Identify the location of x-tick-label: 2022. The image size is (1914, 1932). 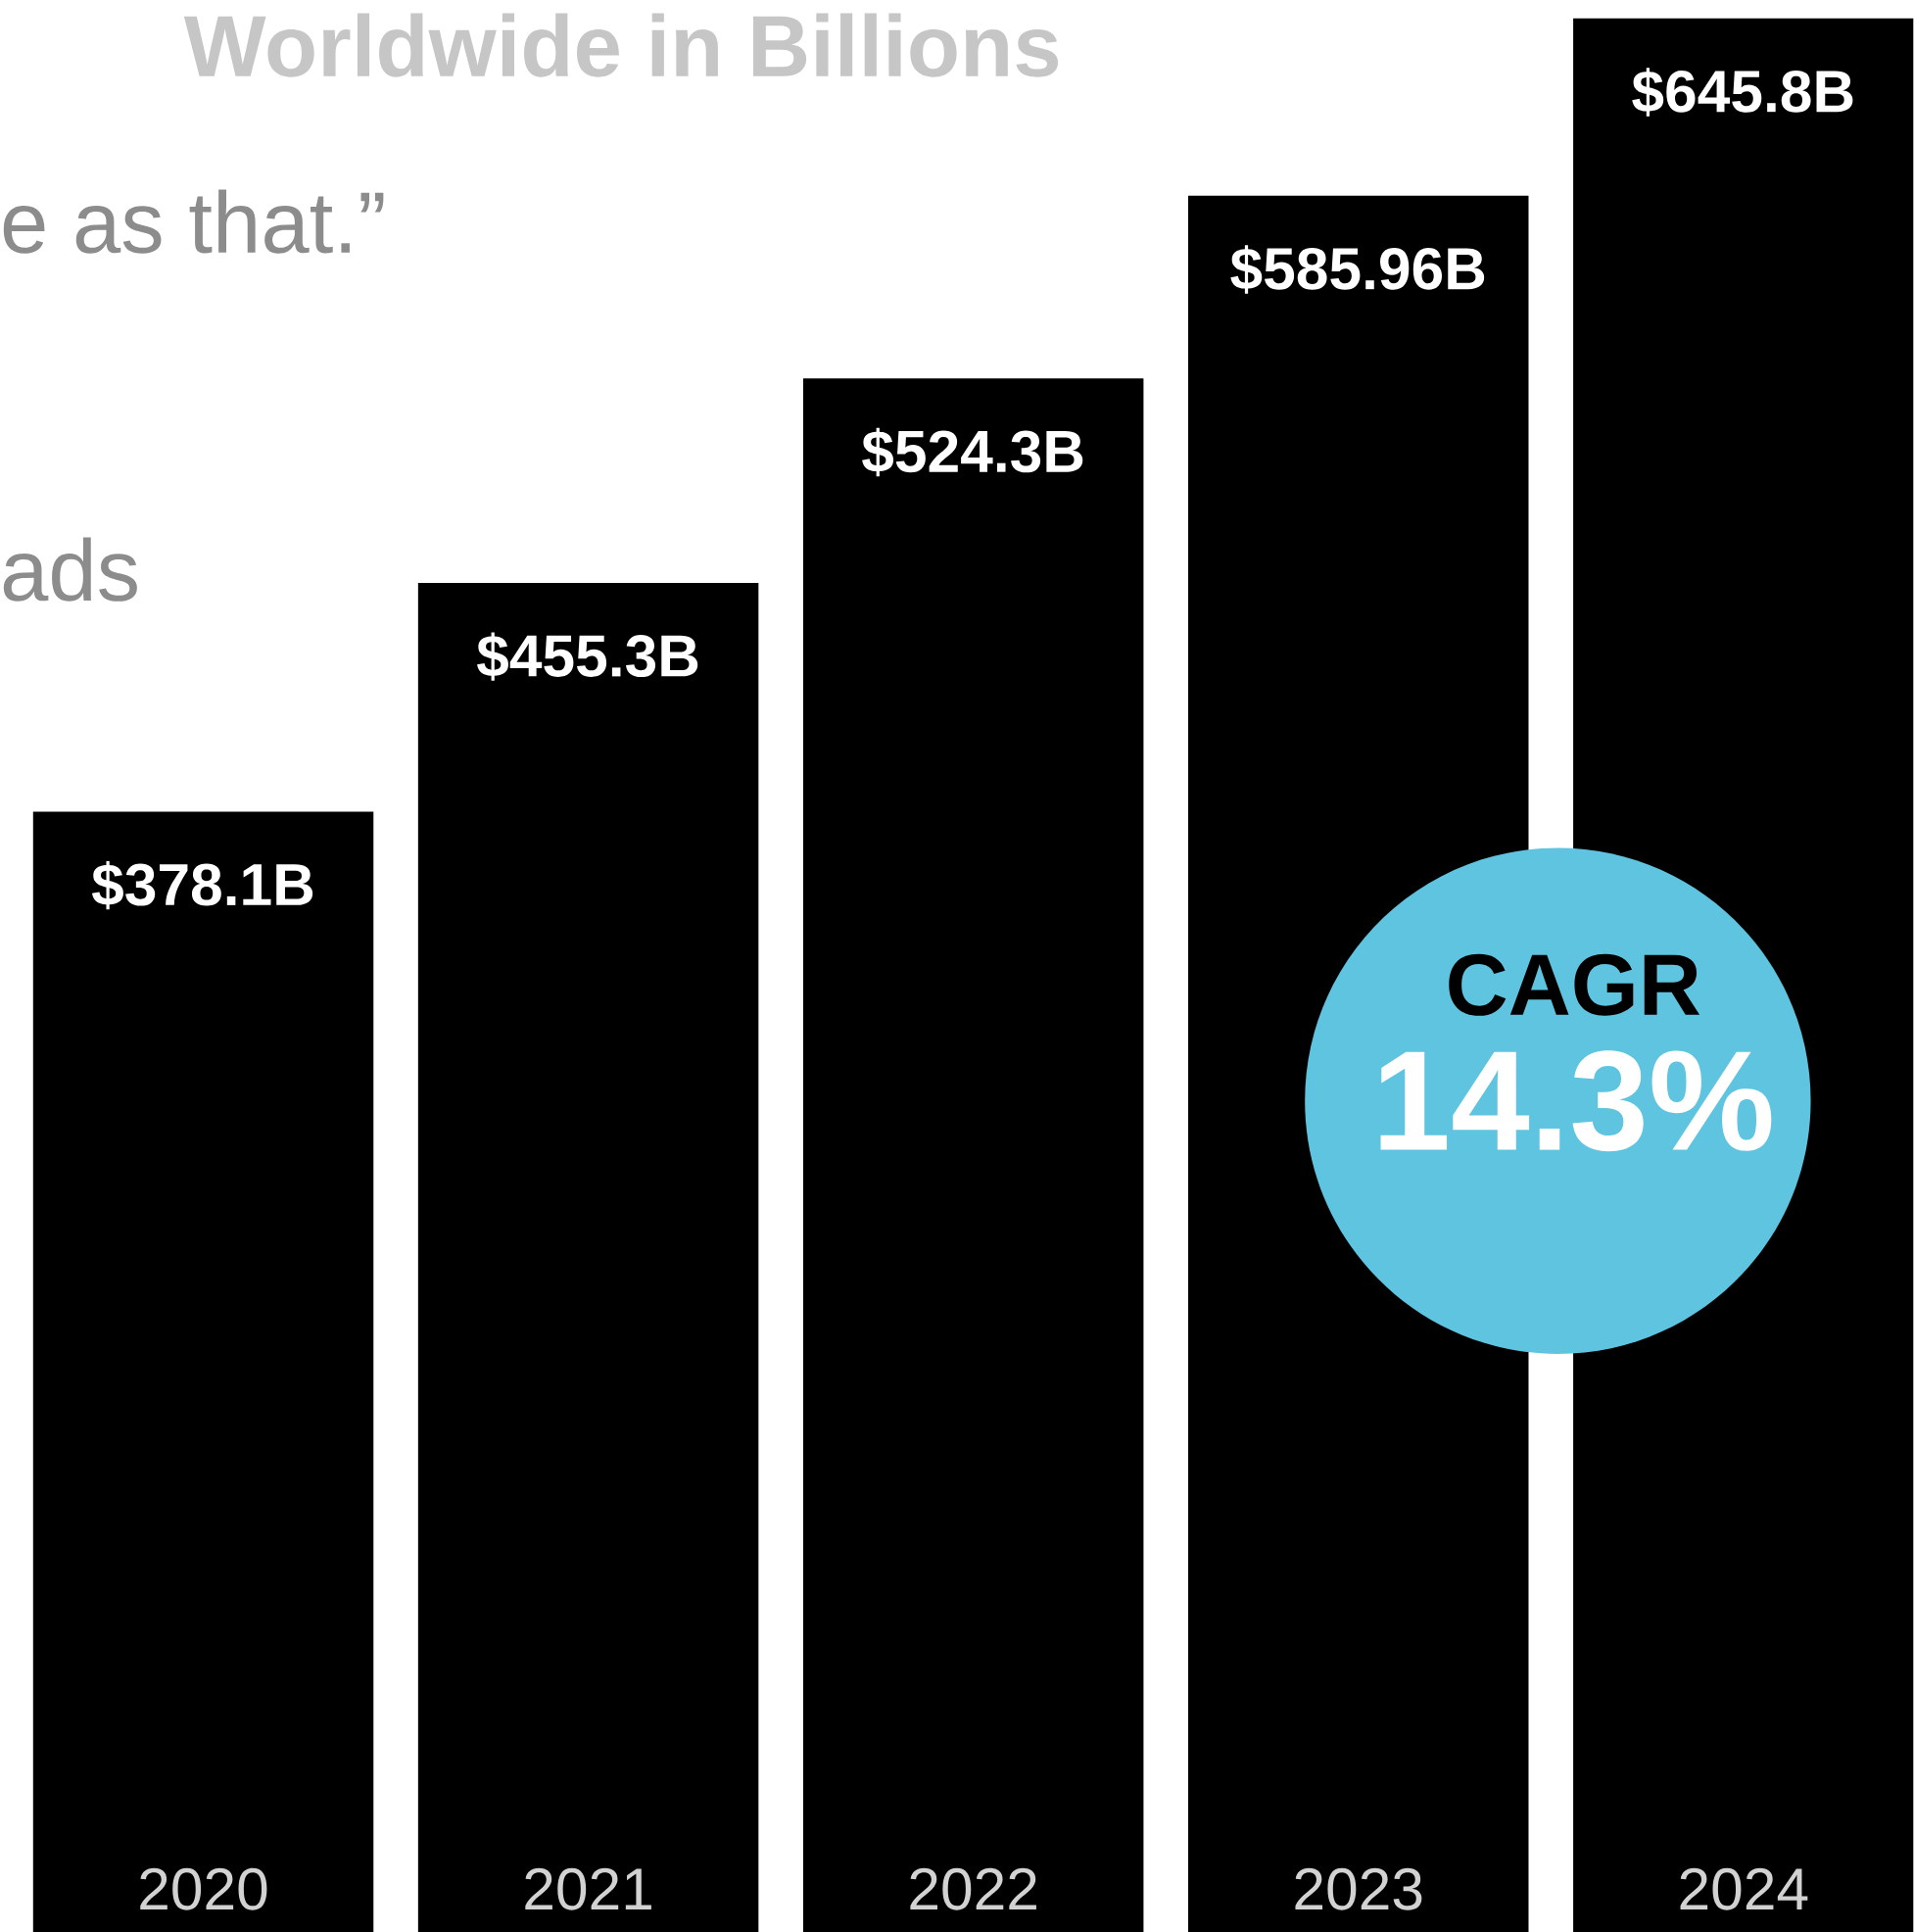
(974, 1888).